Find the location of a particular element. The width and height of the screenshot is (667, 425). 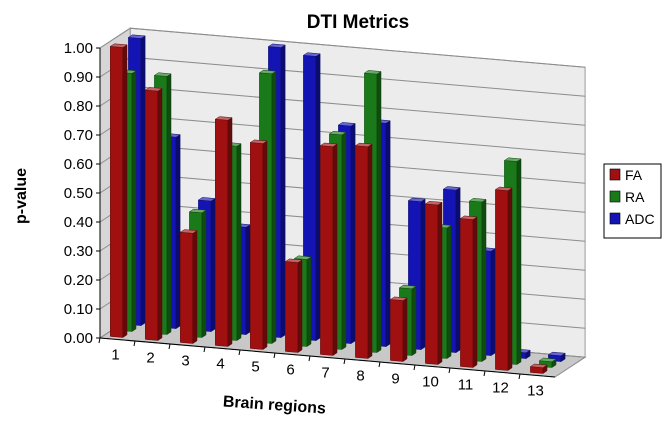

gridline is located at coordinates (342, 47).